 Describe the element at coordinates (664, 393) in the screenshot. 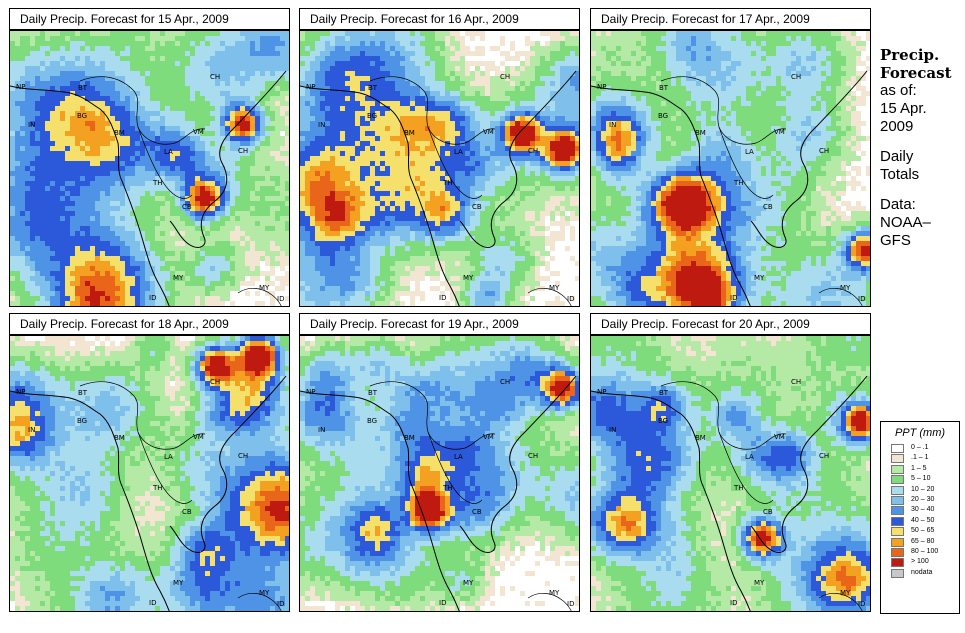

I see `country-label: BT` at that location.